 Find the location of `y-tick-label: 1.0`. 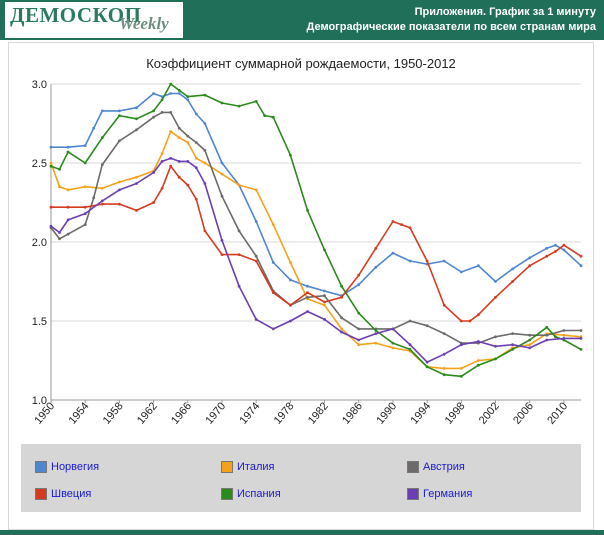

y-tick-label: 1.0 is located at coordinates (39, 401).